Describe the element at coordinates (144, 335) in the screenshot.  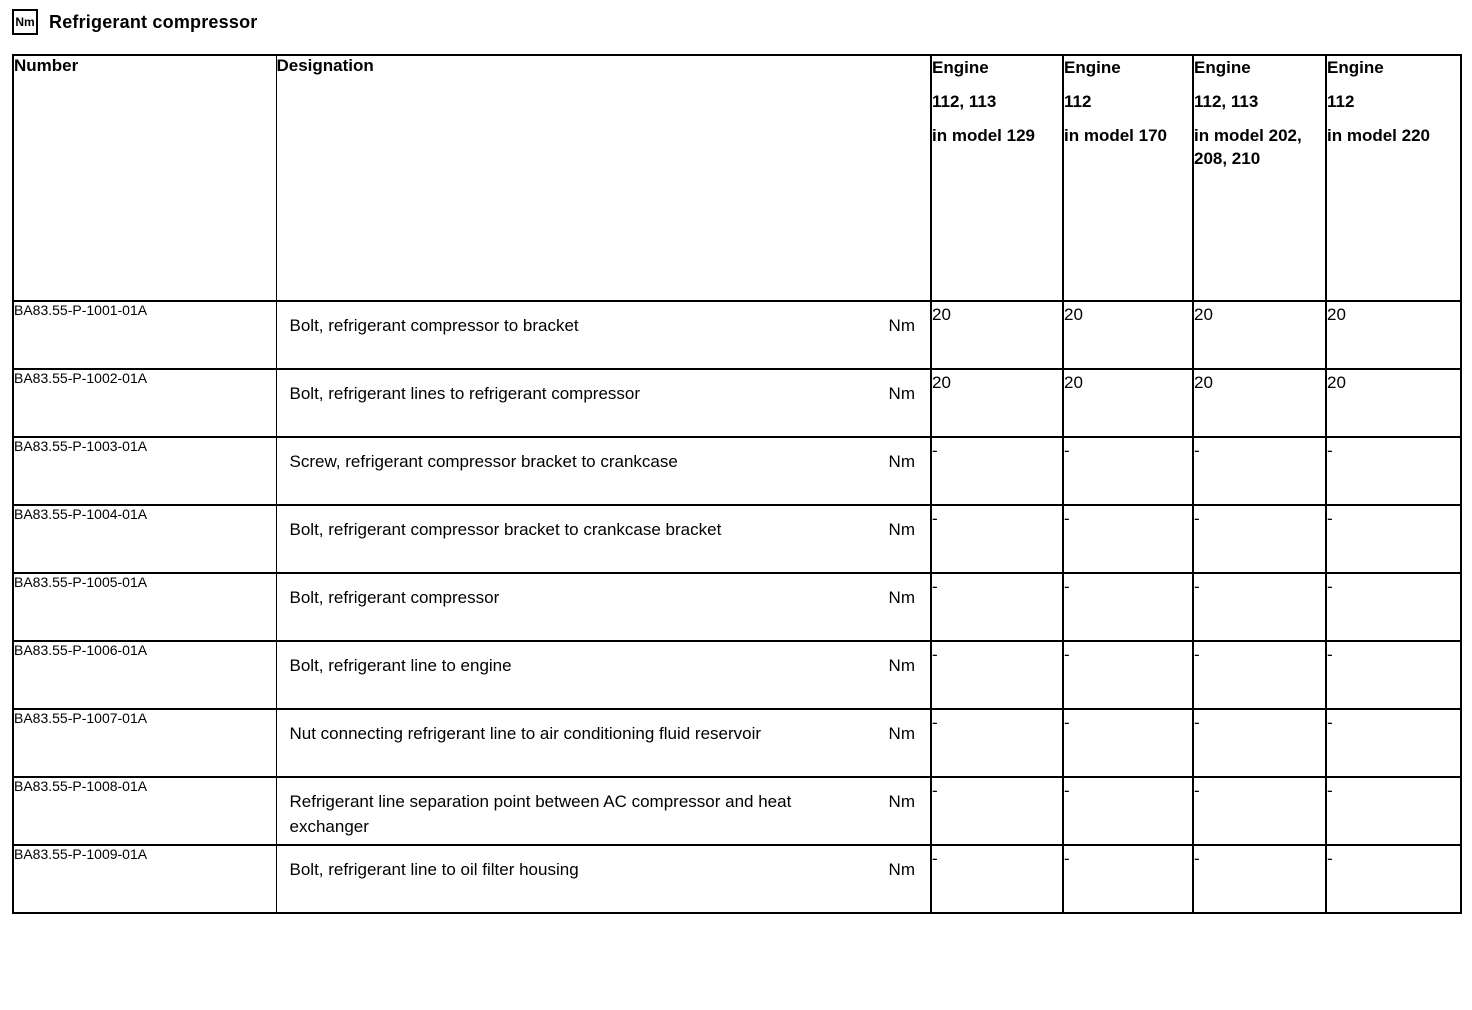
I see `part-number-cell: BA83.55-P-1001-01A` at that location.